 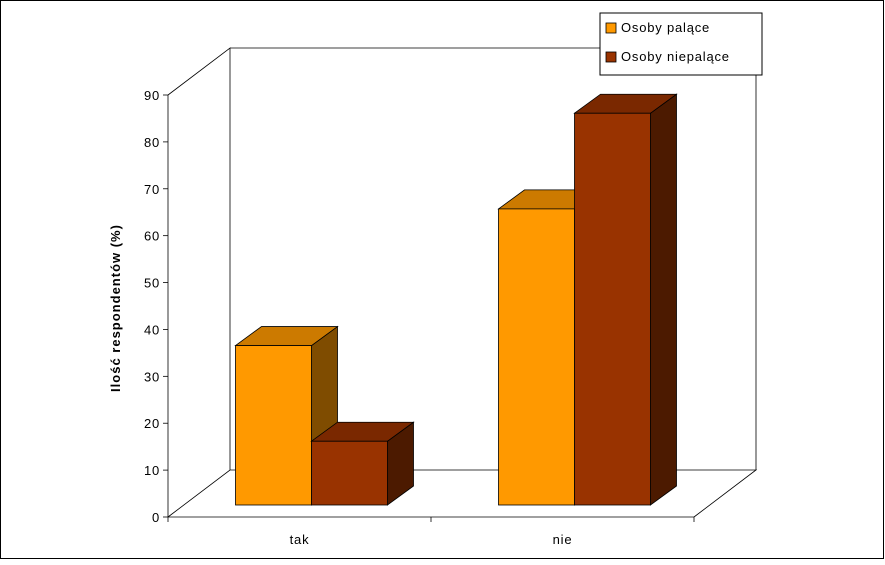 I want to click on y-tick-label: 80, so click(x=152, y=142).